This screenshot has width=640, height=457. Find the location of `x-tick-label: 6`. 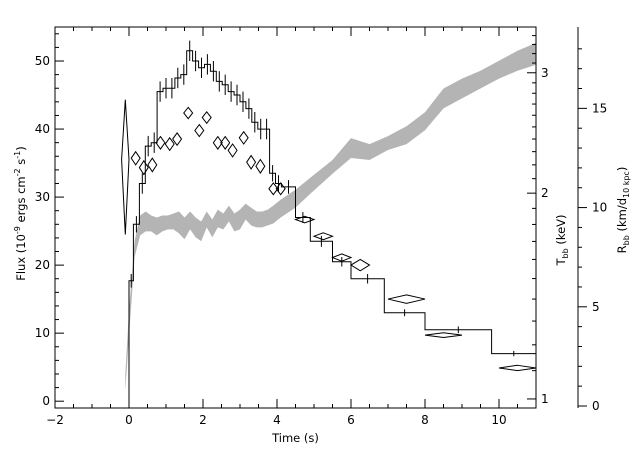

x-tick-label: 6 is located at coordinates (351, 420).